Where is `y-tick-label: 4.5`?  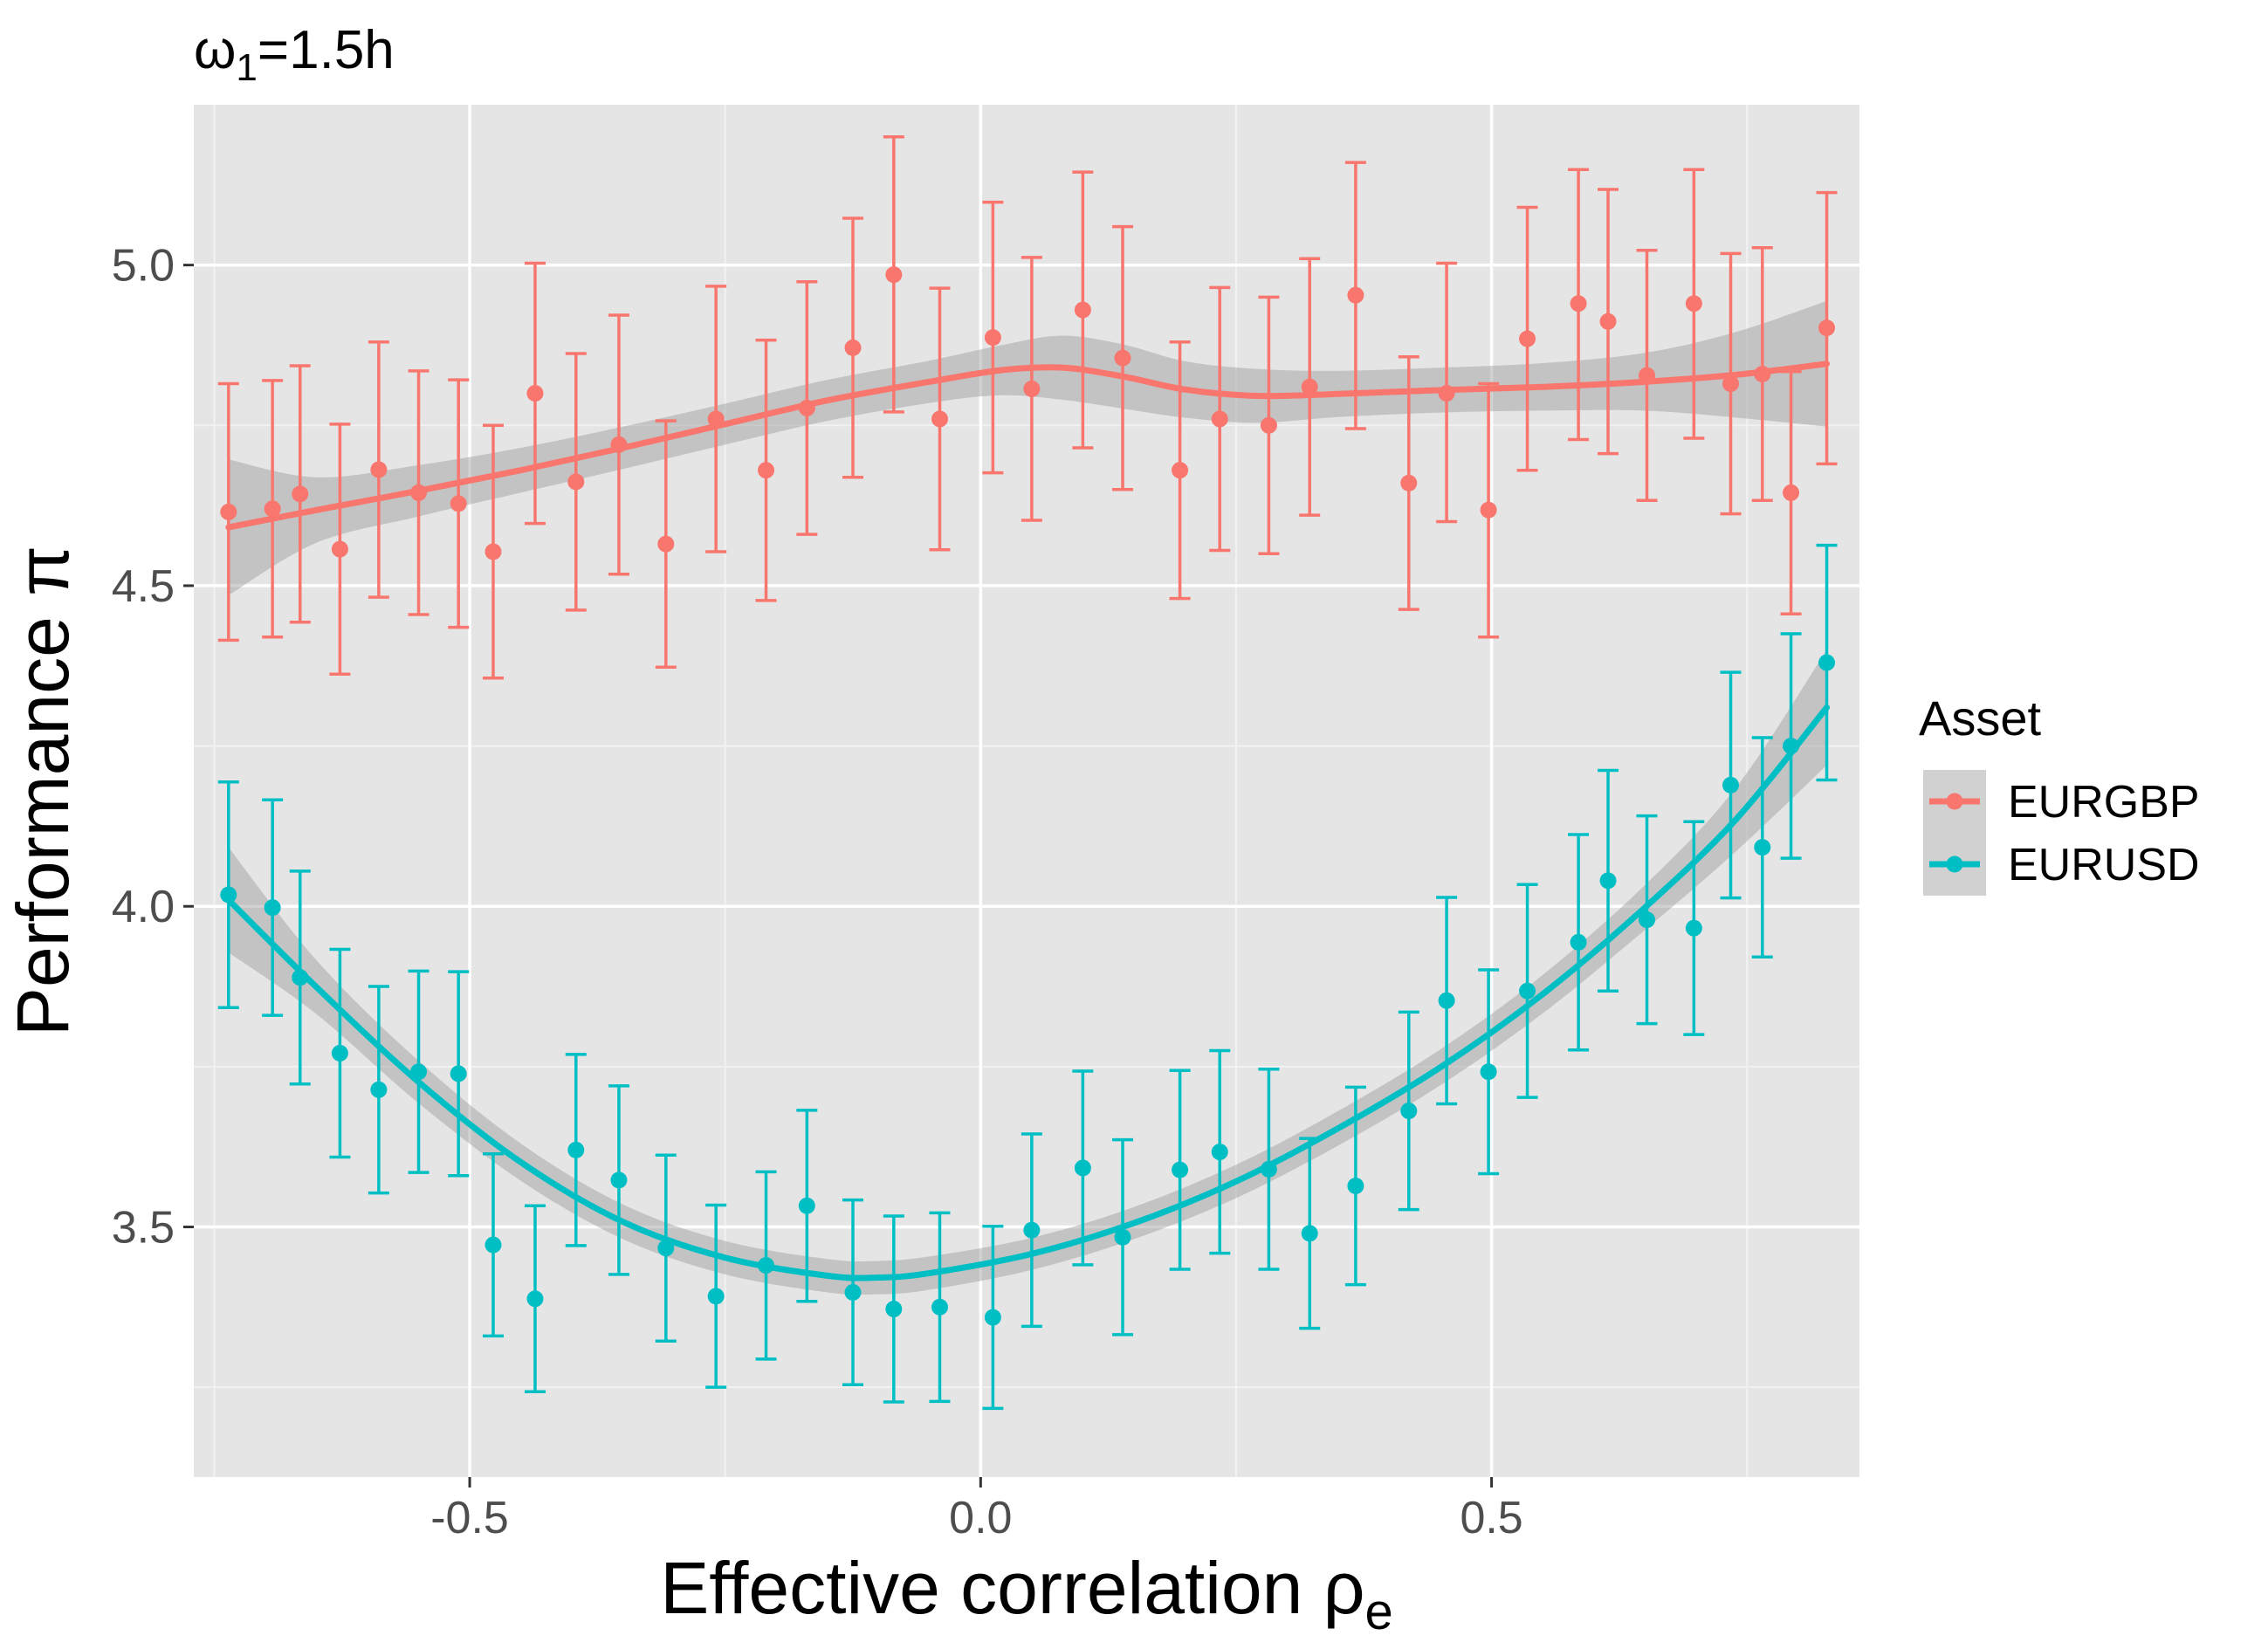
y-tick-label: 4.5 is located at coordinates (144, 586).